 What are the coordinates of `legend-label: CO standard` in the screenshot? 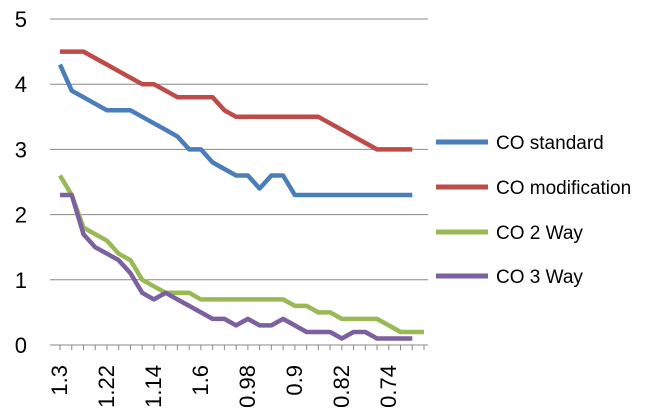 It's located at (550, 143).